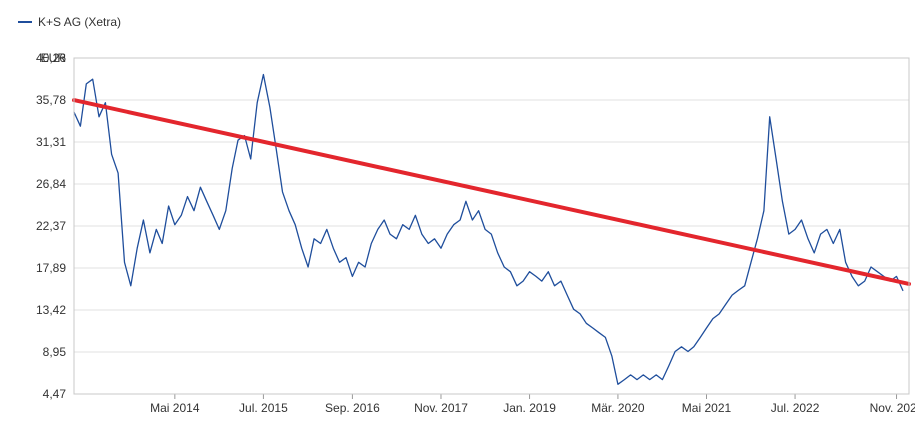  What do you see at coordinates (80, 22) in the screenshot?
I see `legend-label: K+S AG (Xetra)` at bounding box center [80, 22].